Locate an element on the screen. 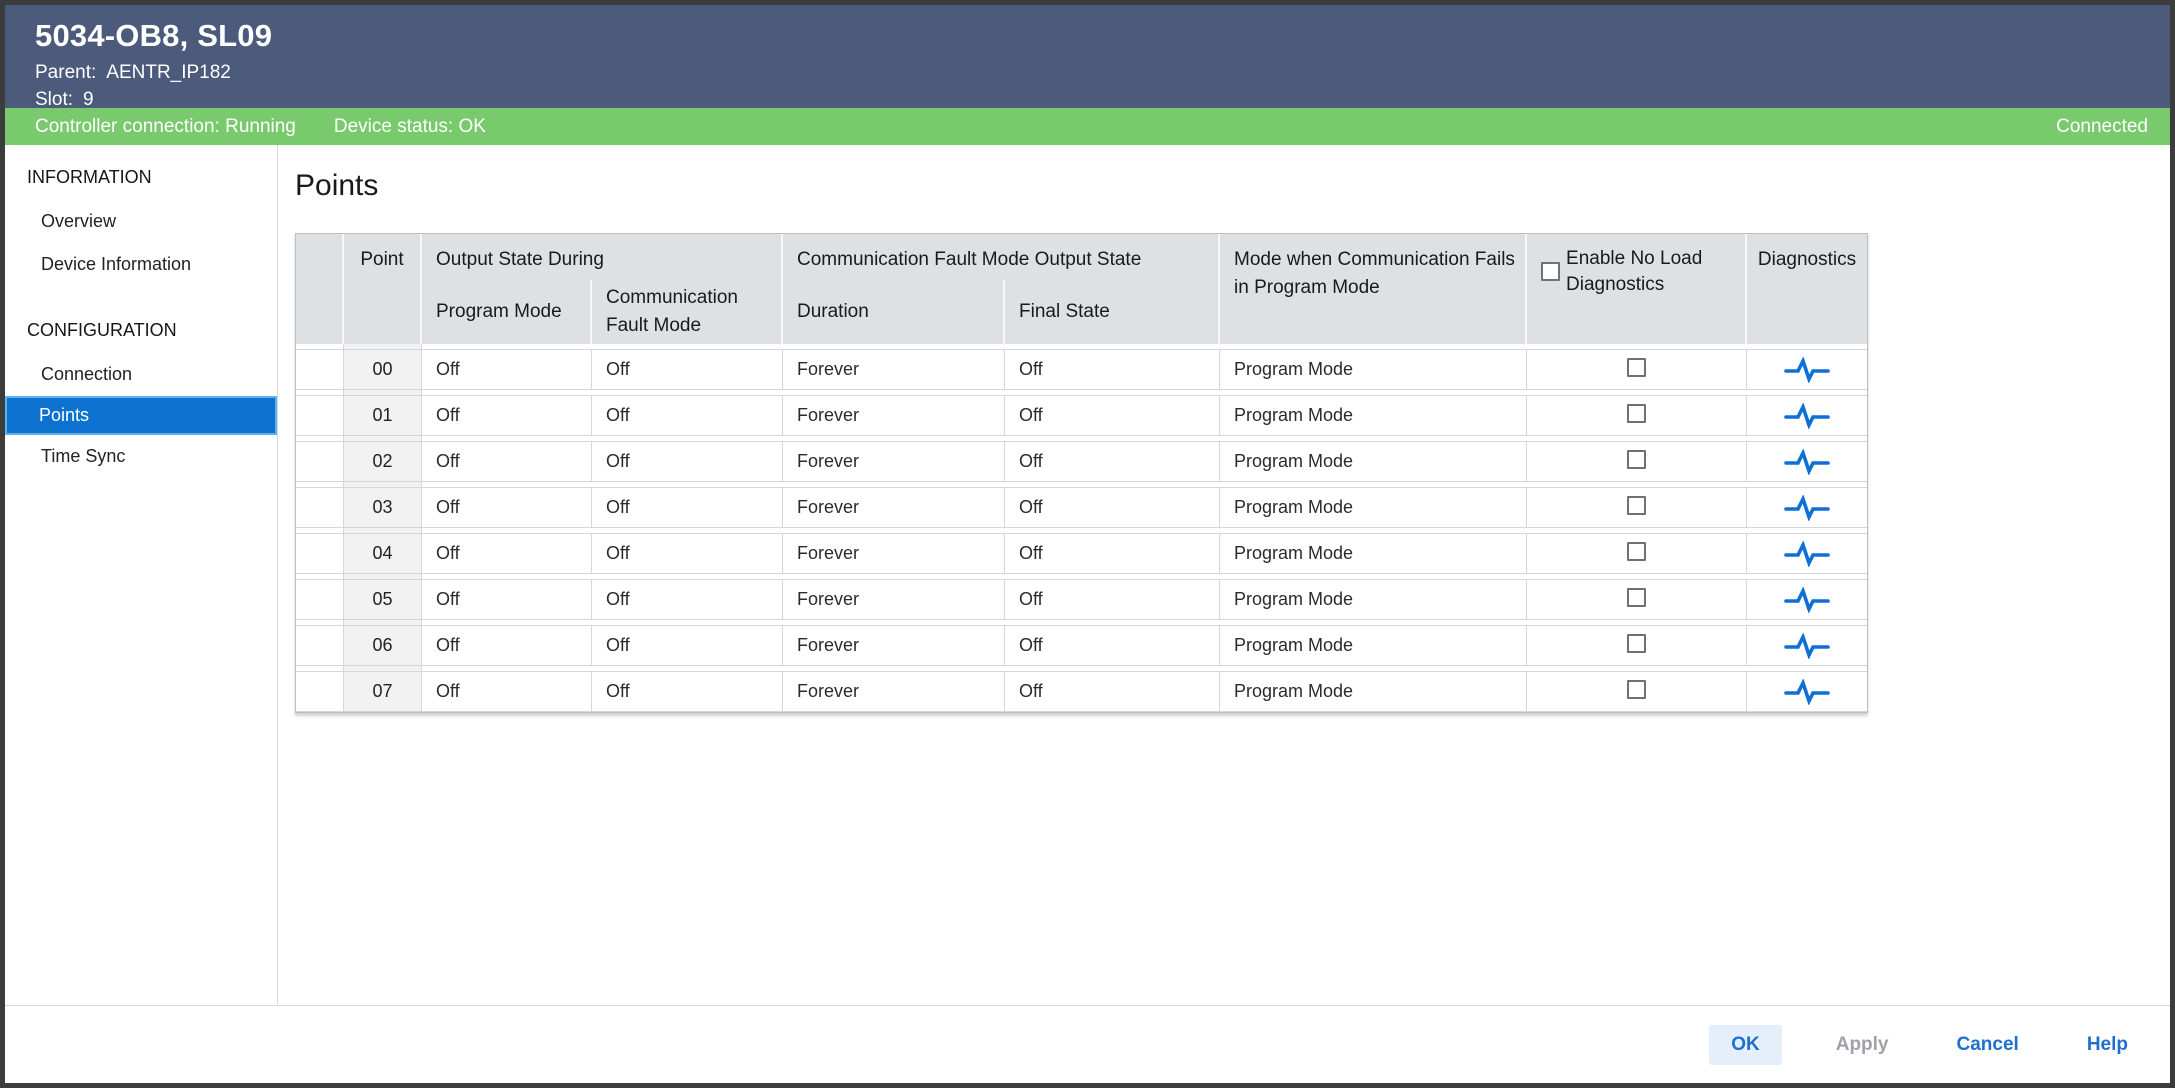 The image size is (2175, 1088). column-header-enable-no-load: Enable No Load Diagnostics is located at coordinates (1637, 289).